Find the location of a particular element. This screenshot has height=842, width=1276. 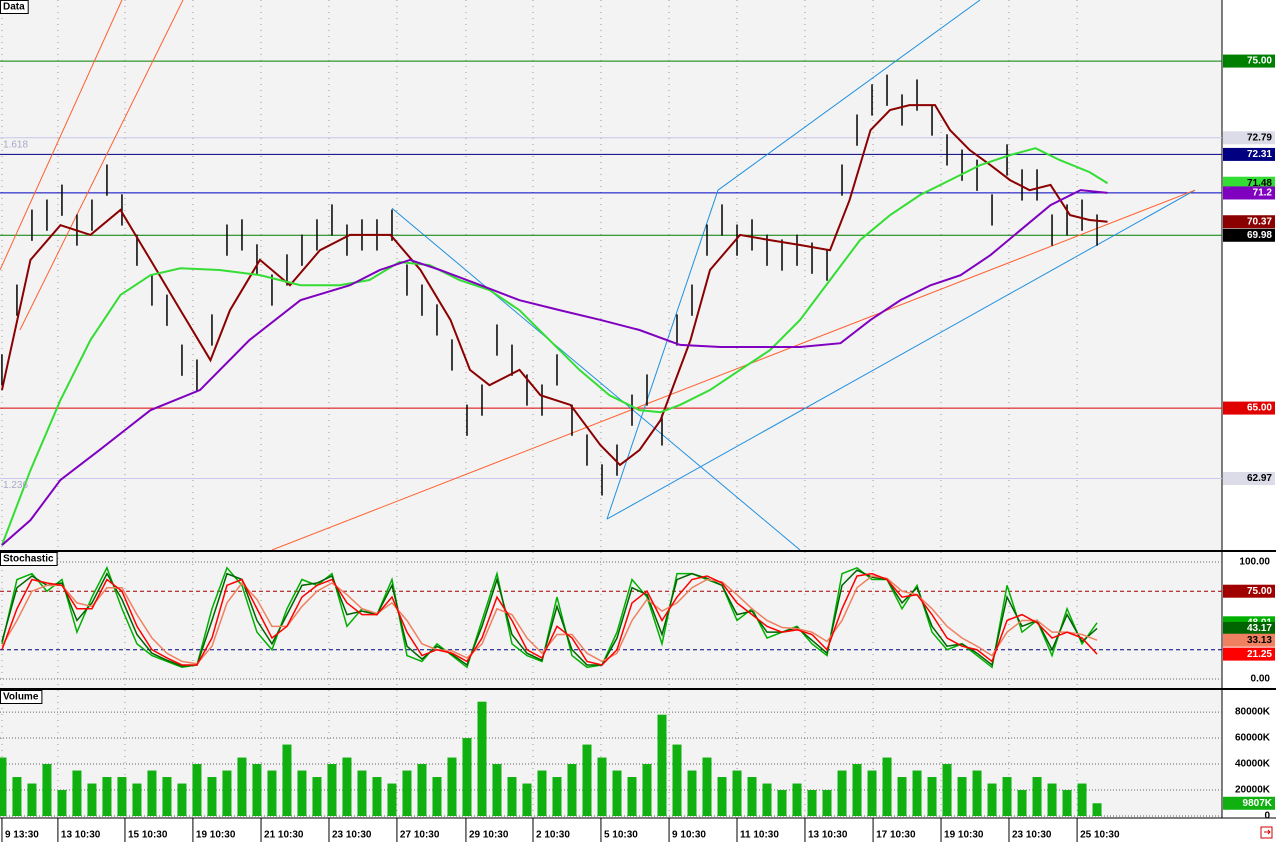

panel is located at coordinates (611, 753).